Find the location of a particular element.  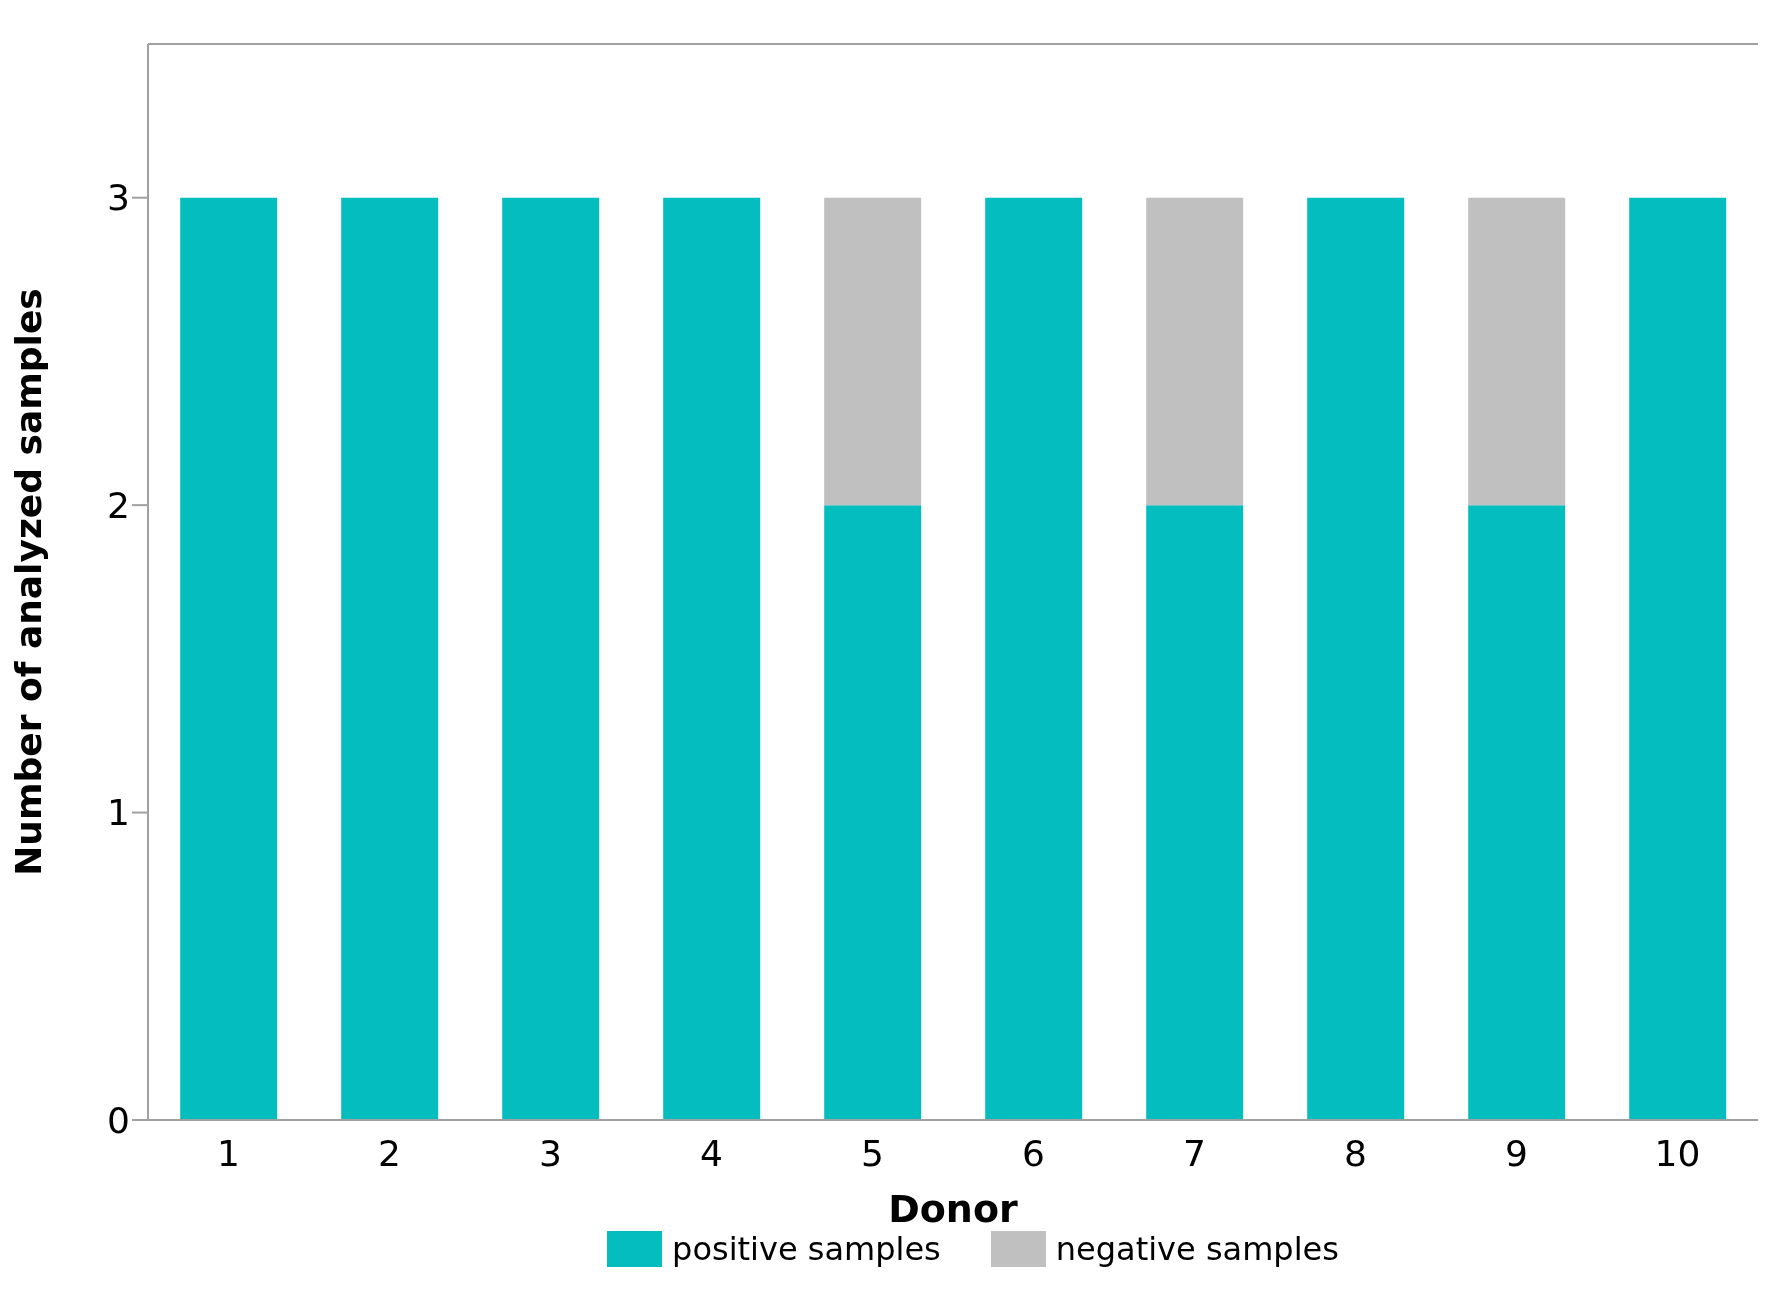

x-tick-label: 6 is located at coordinates (1033, 1153).